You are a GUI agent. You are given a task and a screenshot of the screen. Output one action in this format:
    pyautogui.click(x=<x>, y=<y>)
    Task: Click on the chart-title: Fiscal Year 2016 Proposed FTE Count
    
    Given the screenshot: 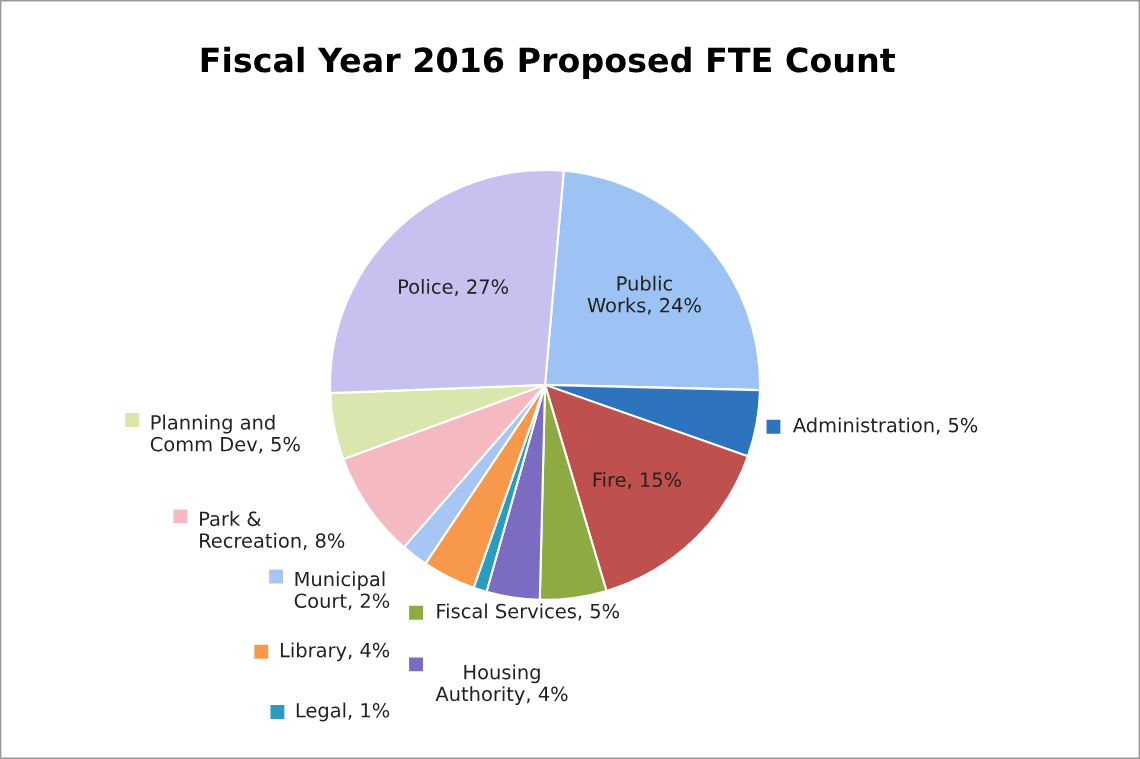 What is the action you would take?
    pyautogui.click(x=548, y=63)
    